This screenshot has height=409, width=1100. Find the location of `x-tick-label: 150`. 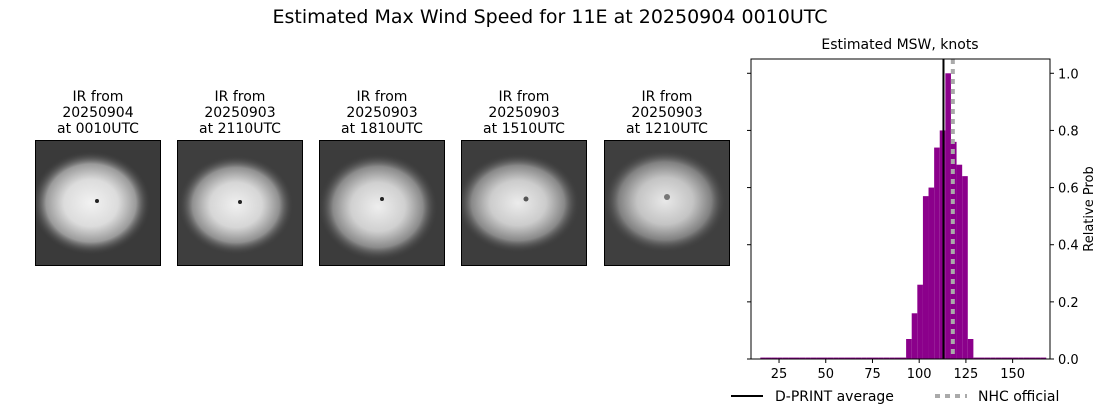

x-tick-label: 150 is located at coordinates (1012, 374).